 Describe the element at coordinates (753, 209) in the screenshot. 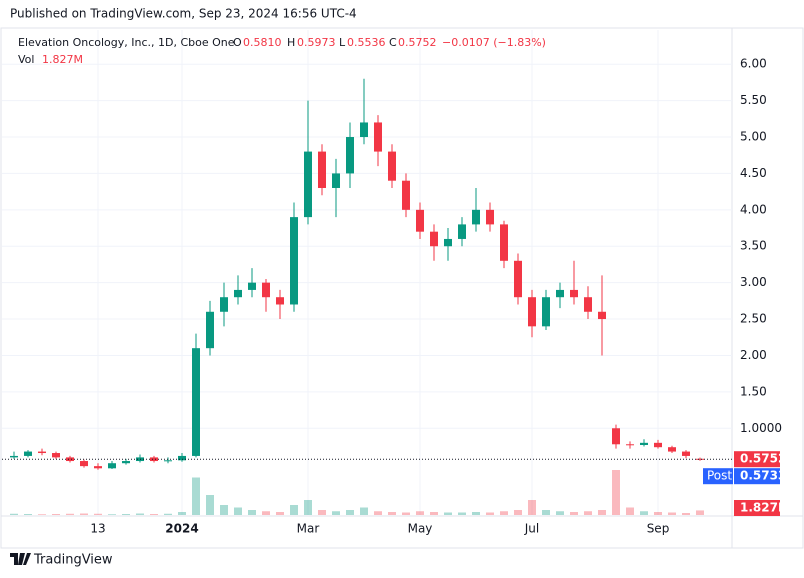

I see `y-tick-label: 4.00` at that location.